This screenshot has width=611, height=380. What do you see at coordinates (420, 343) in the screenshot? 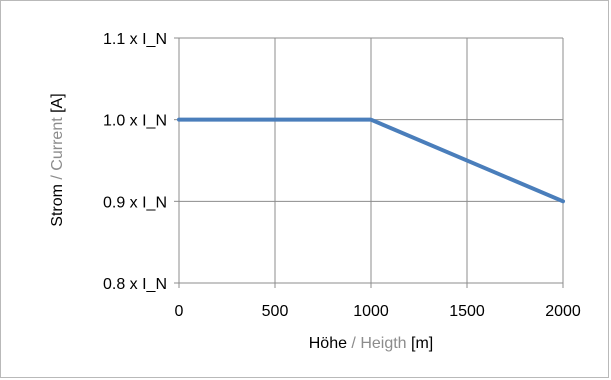
I see `x-axis-label-unit: [m]` at bounding box center [420, 343].